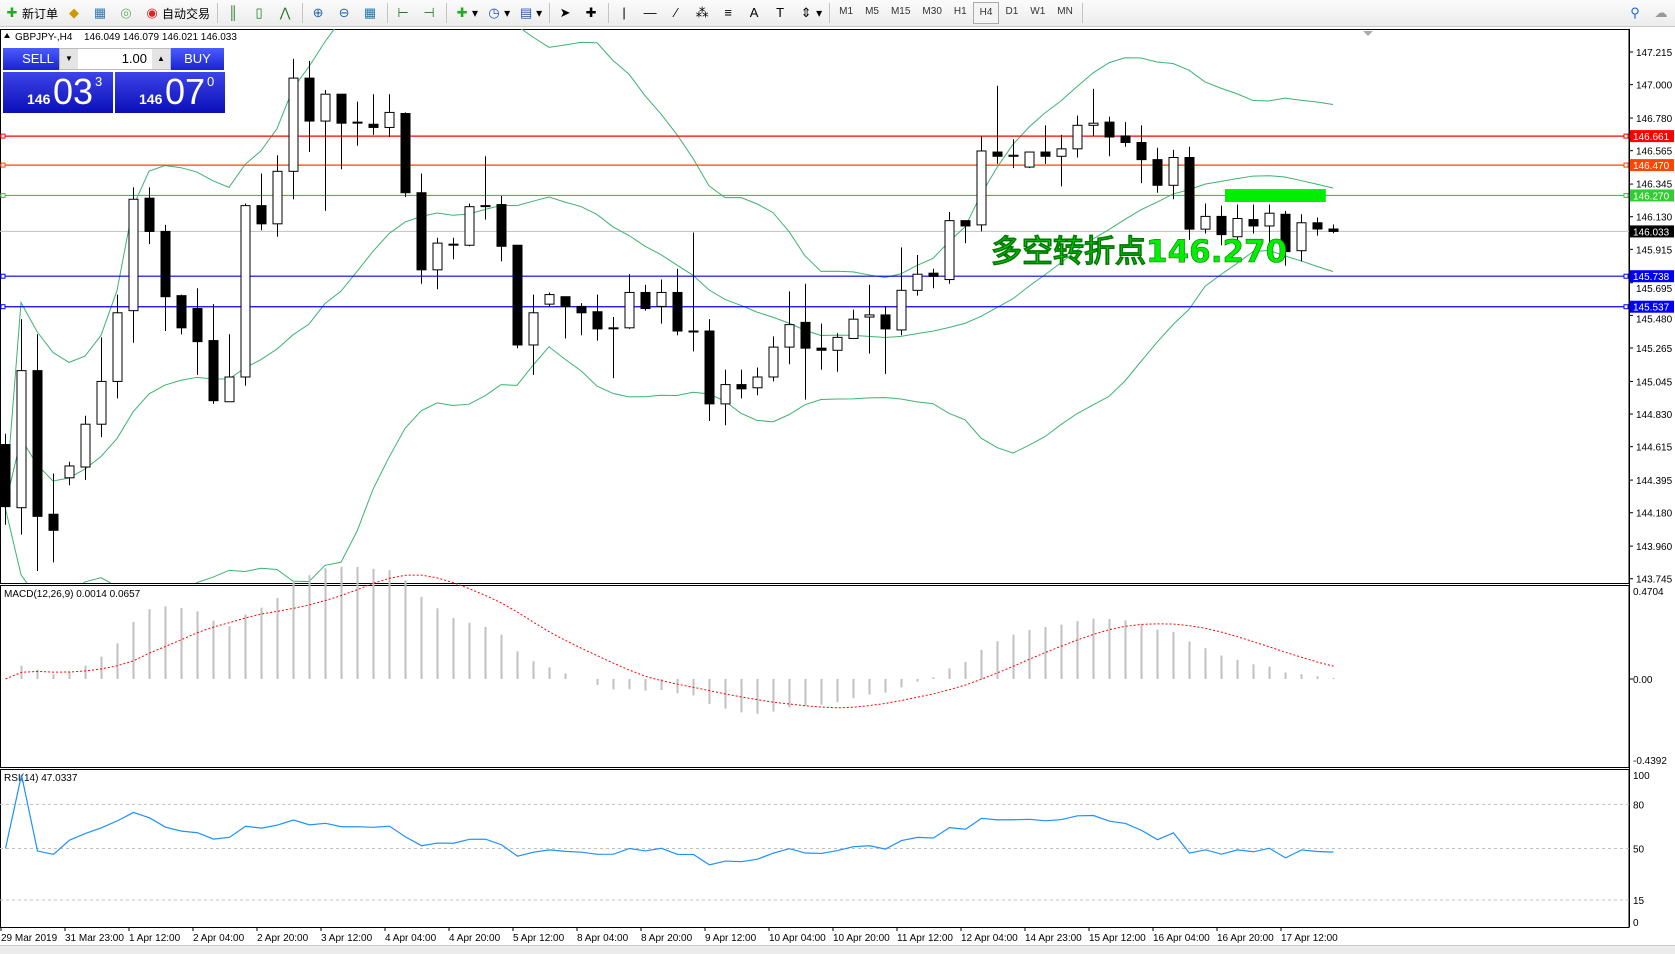 This screenshot has width=1675, height=954. Describe the element at coordinates (38, 59) in the screenshot. I see `sell-button: SELL` at that location.